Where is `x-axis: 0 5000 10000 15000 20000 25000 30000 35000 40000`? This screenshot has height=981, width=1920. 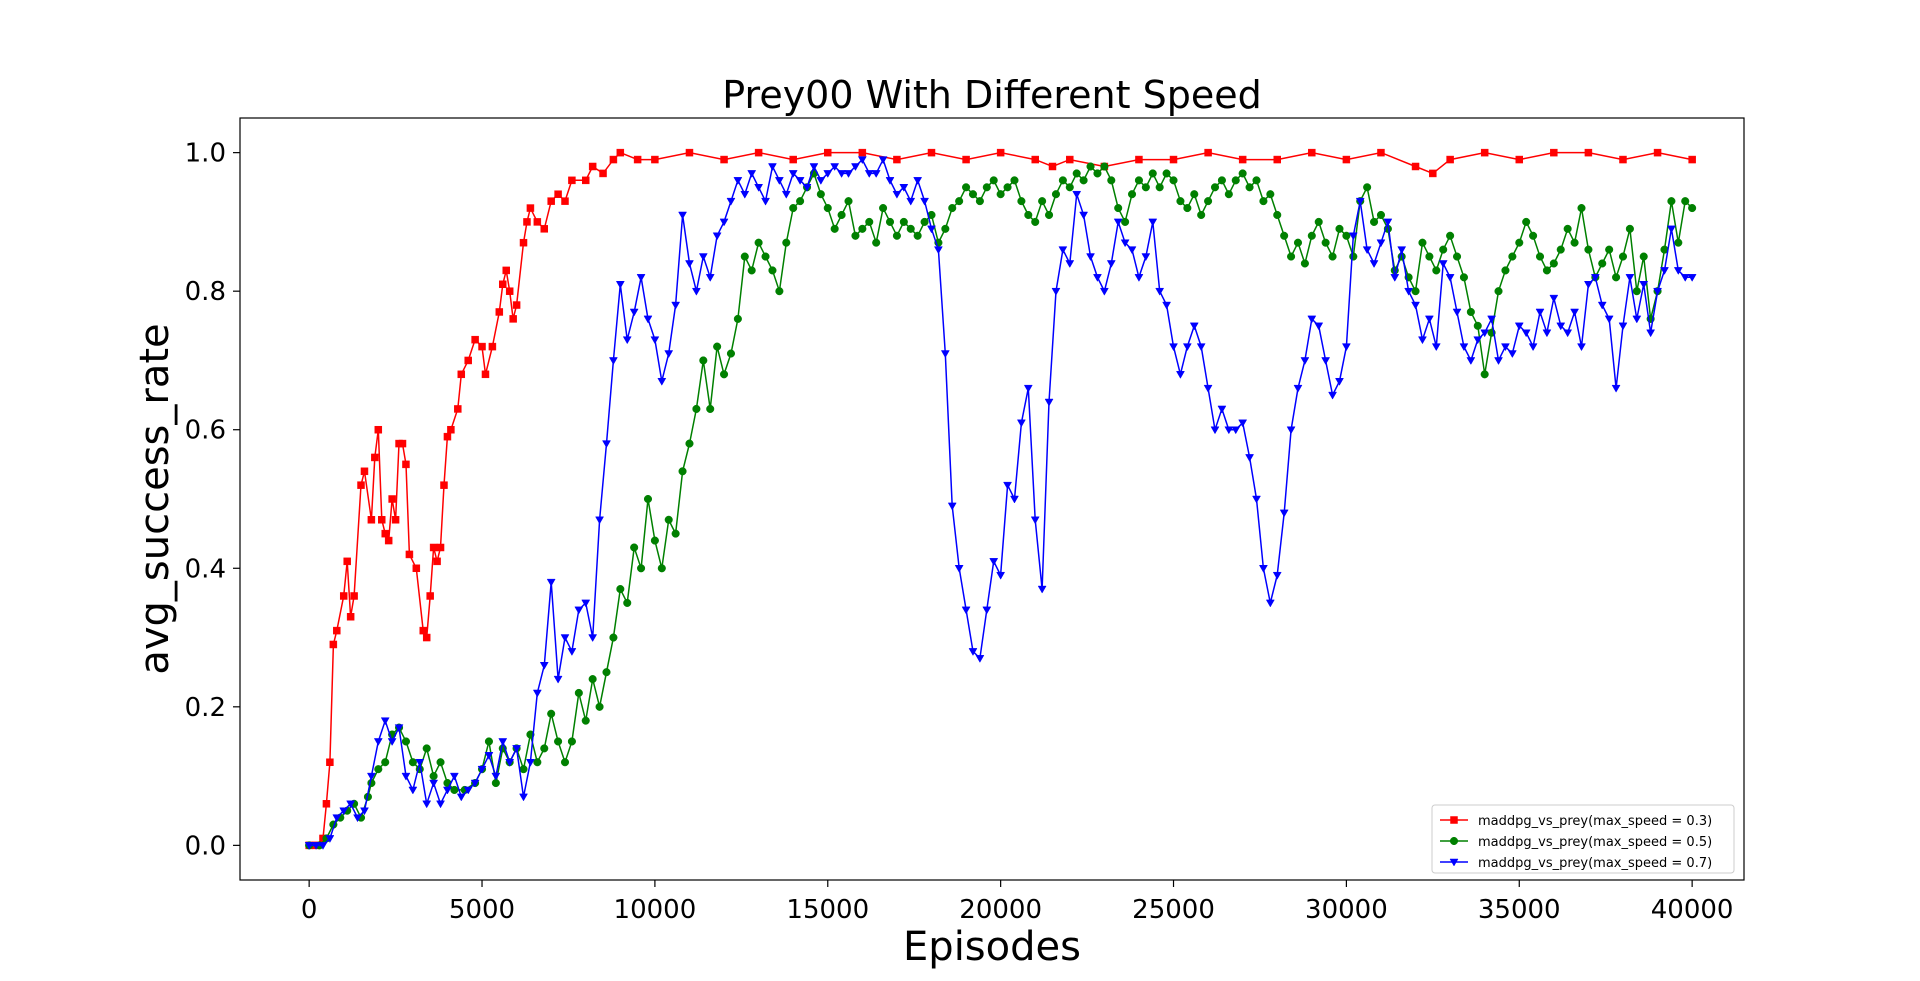 x-axis: 0 5000 10000 15000 20000 25000 30000 35000 40000 is located at coordinates (1017, 902).